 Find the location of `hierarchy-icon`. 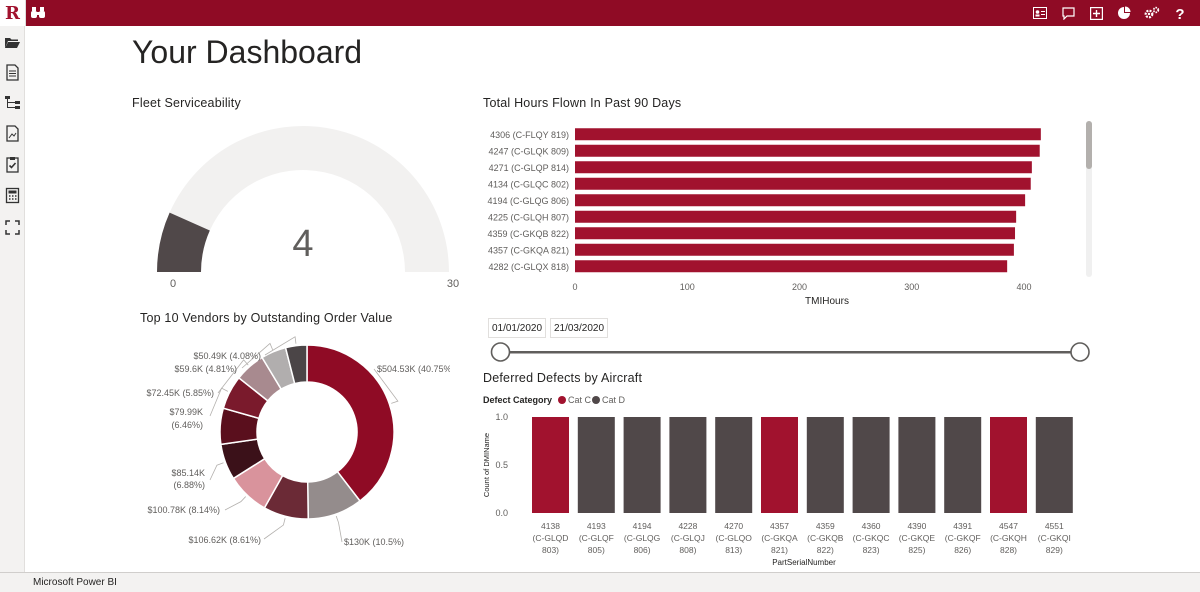

hierarchy-icon is located at coordinates (12, 102).